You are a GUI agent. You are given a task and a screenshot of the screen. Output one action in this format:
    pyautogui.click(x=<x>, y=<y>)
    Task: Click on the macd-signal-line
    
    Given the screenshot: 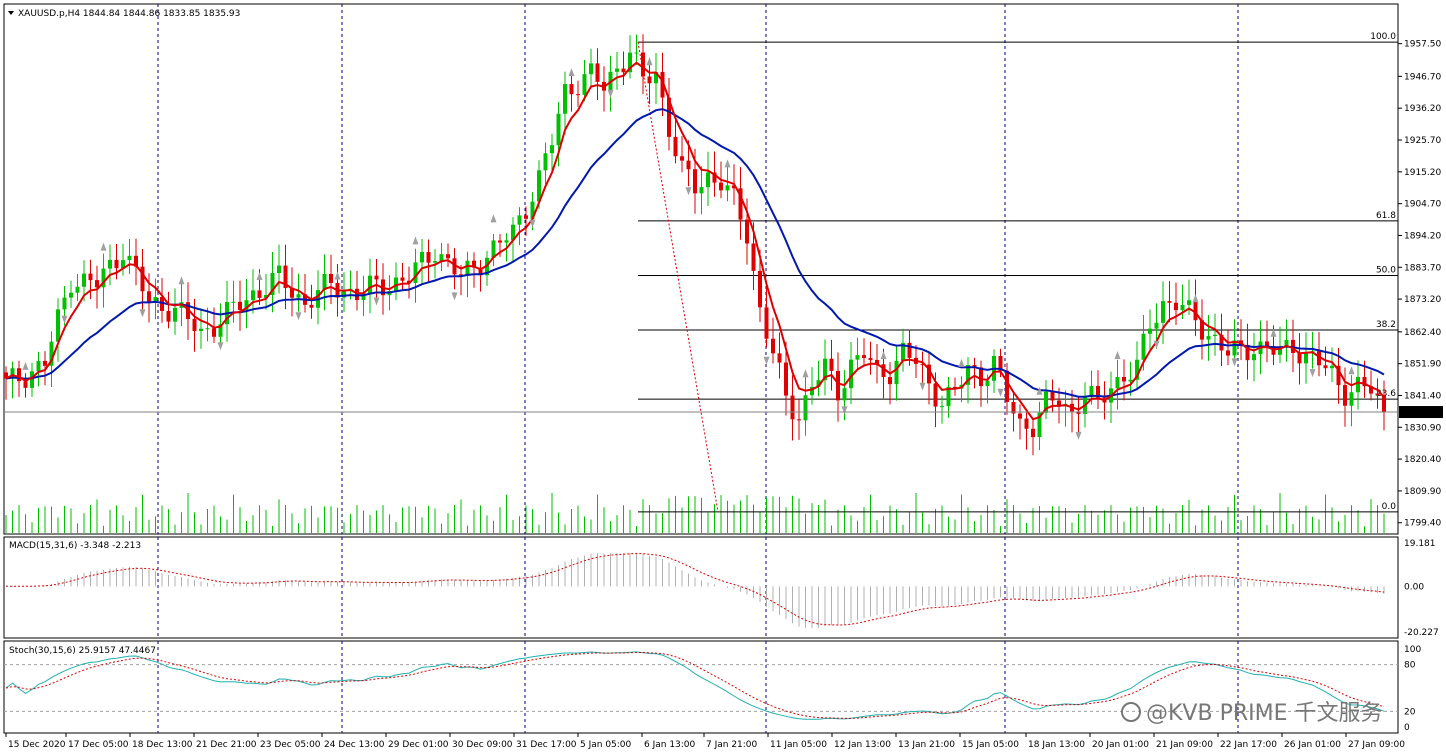 What is the action you would take?
    pyautogui.click(x=695, y=589)
    